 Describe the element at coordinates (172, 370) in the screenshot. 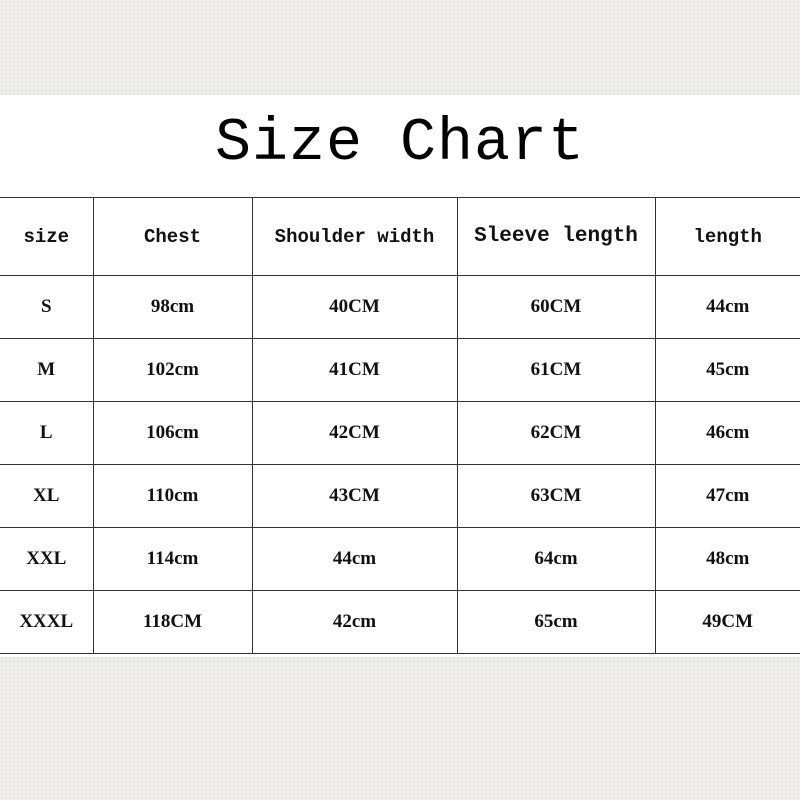

I see `cell-chest: 102cm` at that location.